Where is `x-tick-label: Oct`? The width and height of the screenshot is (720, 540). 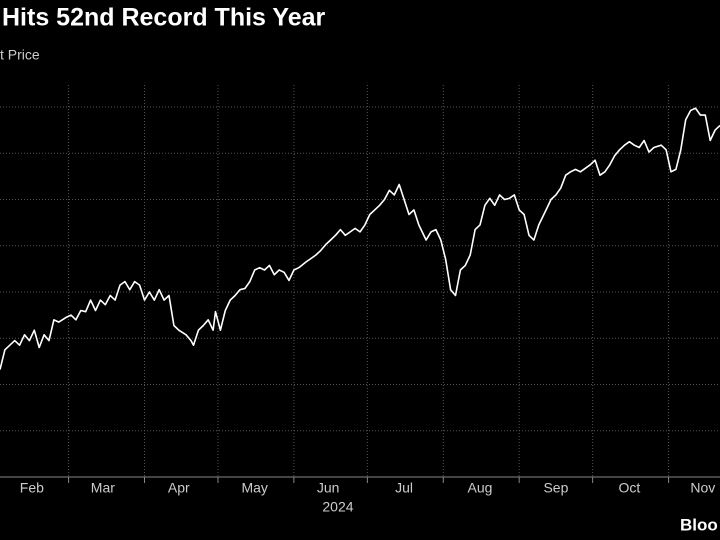
x-tick-label: Oct is located at coordinates (629, 488).